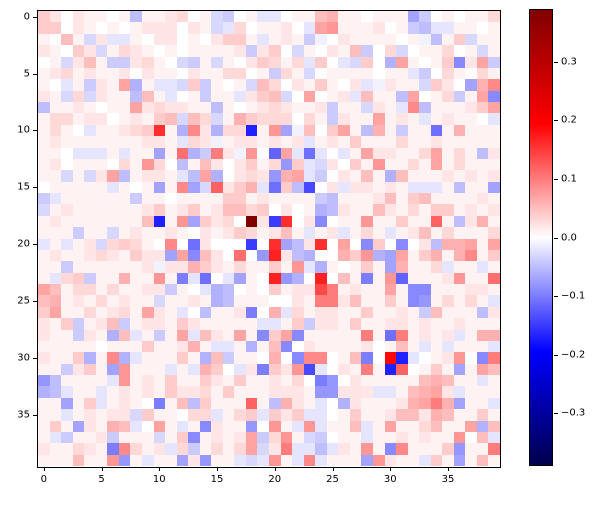  I want to click on y-tick-label: 30, so click(23, 358).